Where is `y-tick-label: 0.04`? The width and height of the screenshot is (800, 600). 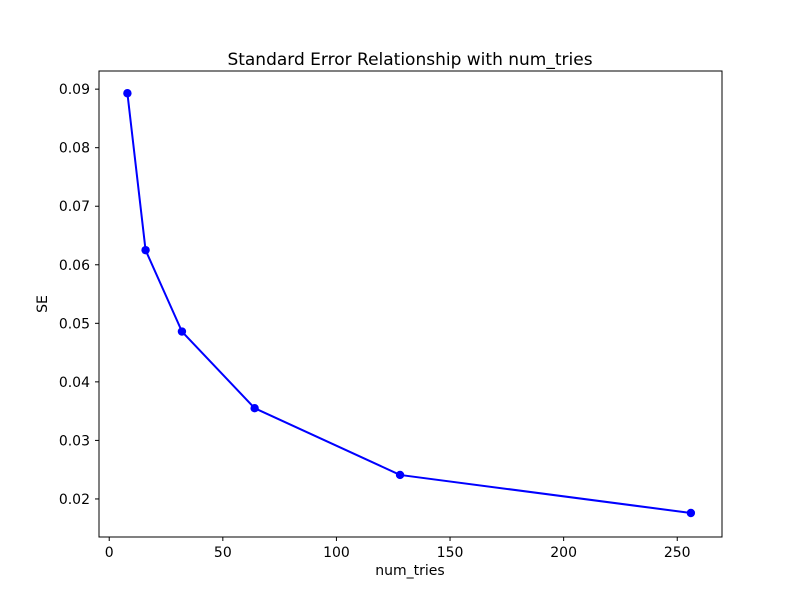
y-tick-label: 0.04 is located at coordinates (74, 383).